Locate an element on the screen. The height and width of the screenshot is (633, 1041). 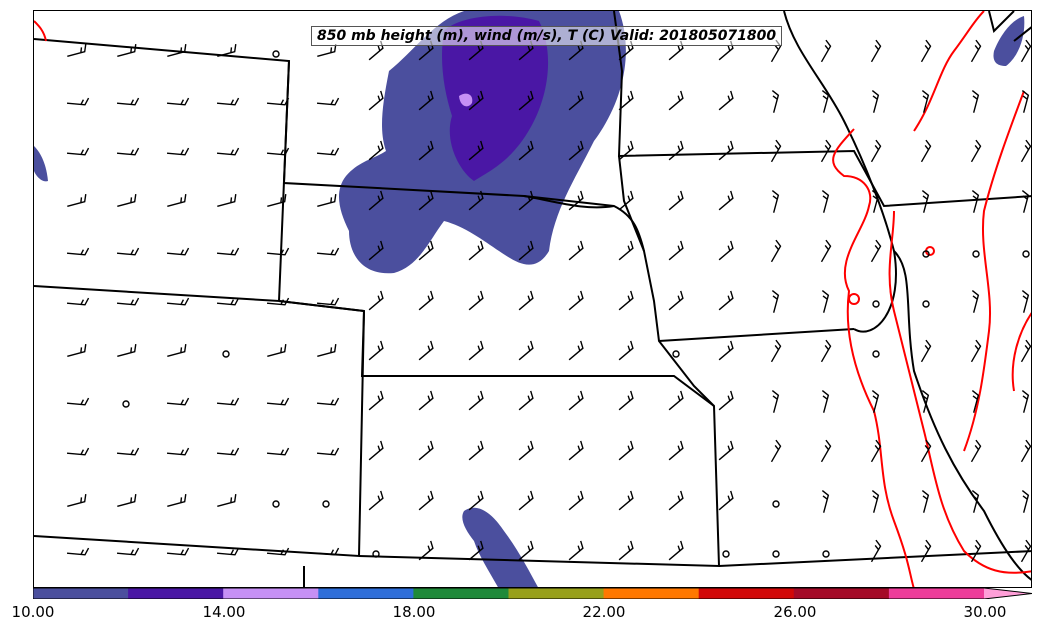
shaded-region-west is located at coordinates (41, 164).